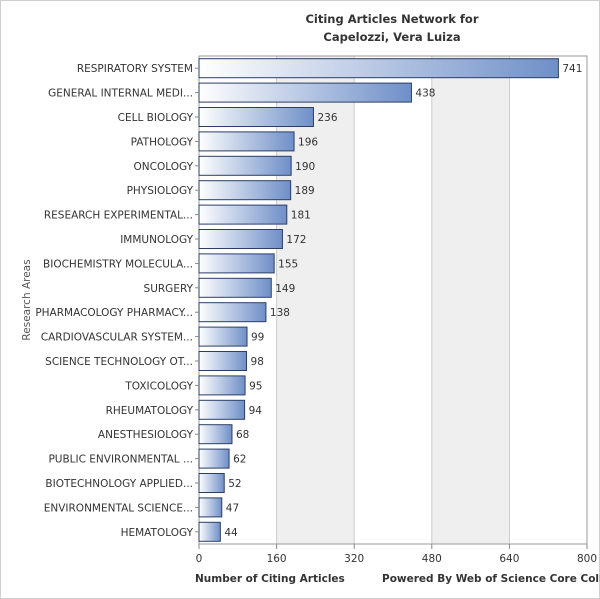 The width and height of the screenshot is (600, 599). Describe the element at coordinates (234, 484) in the screenshot. I see `value-label: 52` at that location.